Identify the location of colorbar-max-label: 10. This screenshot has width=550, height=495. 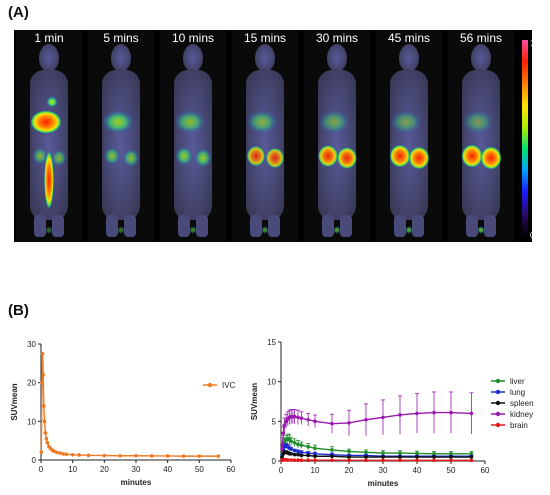
(531, 43).